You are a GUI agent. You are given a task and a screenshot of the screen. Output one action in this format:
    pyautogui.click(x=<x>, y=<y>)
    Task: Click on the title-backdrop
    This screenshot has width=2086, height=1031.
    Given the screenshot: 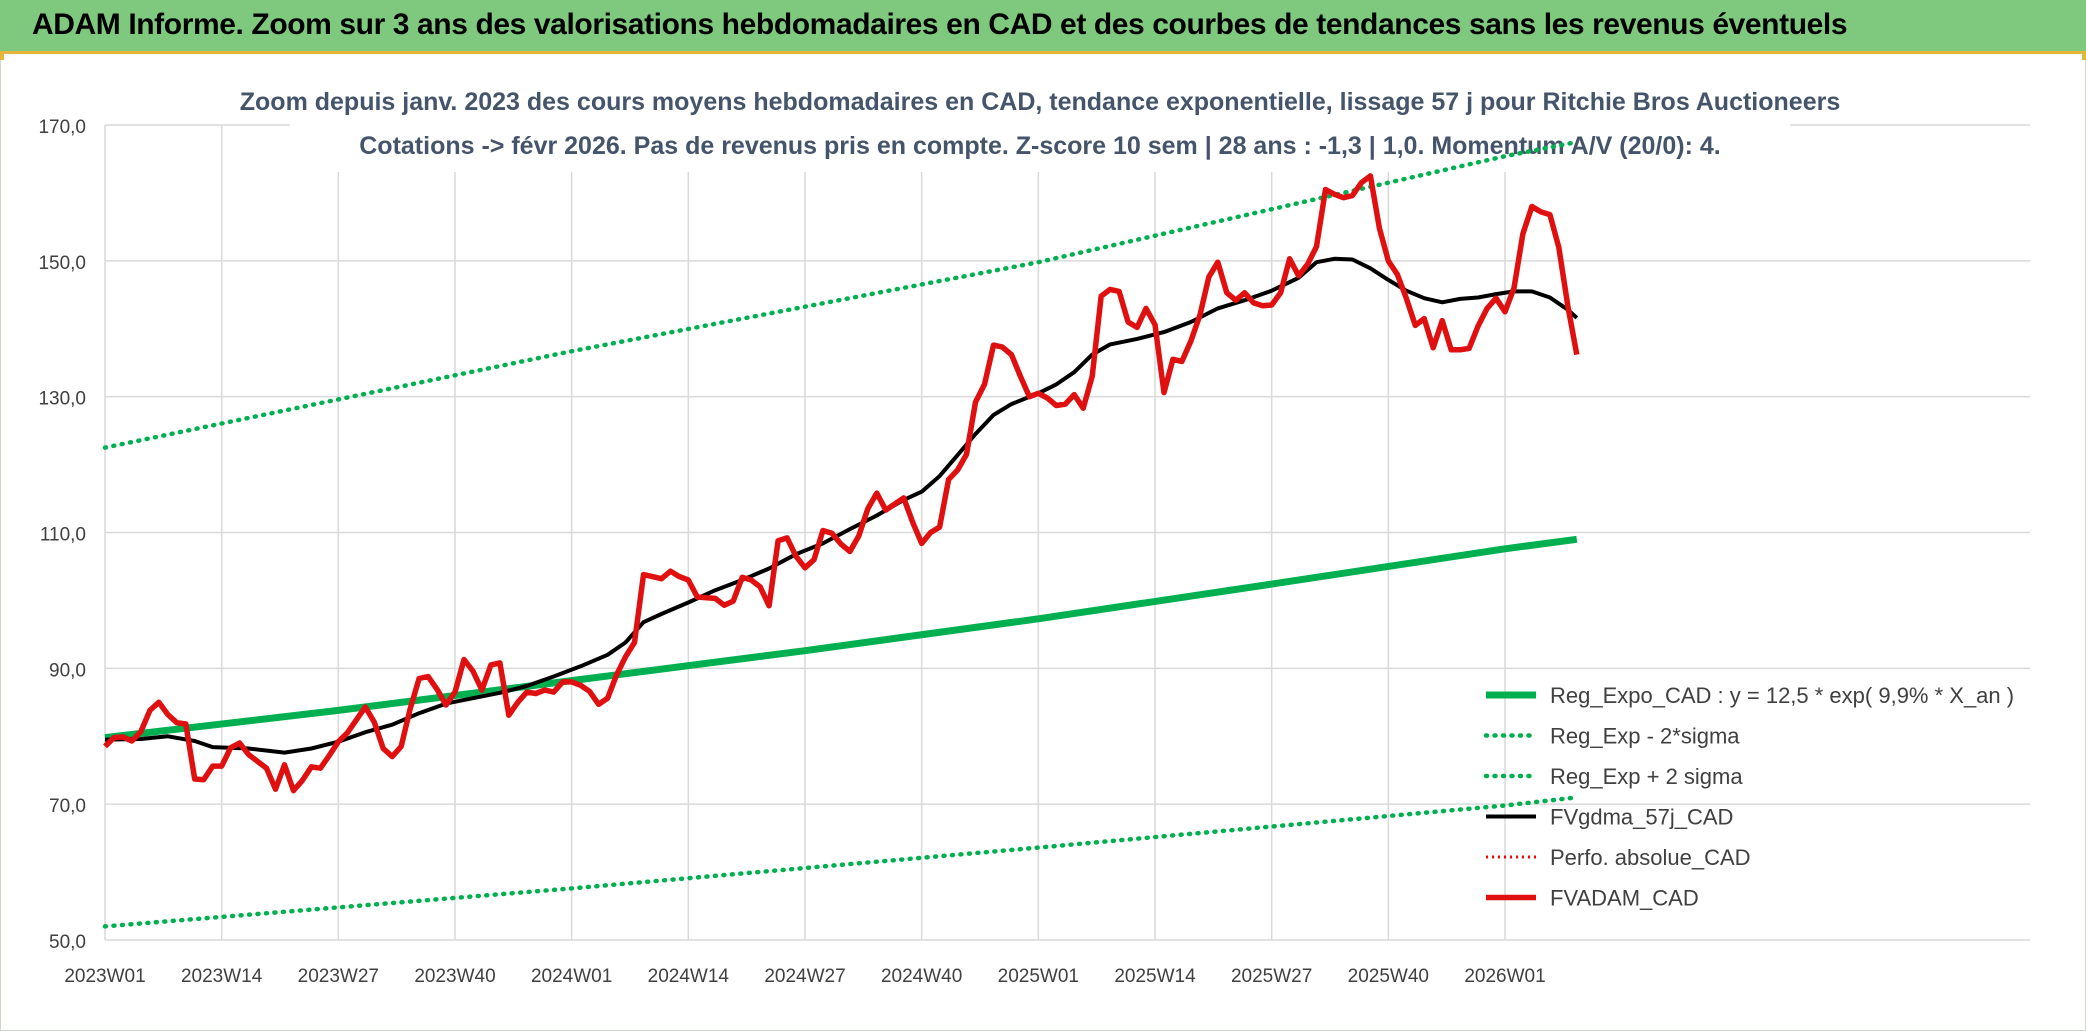 What is the action you would take?
    pyautogui.click(x=1040, y=126)
    